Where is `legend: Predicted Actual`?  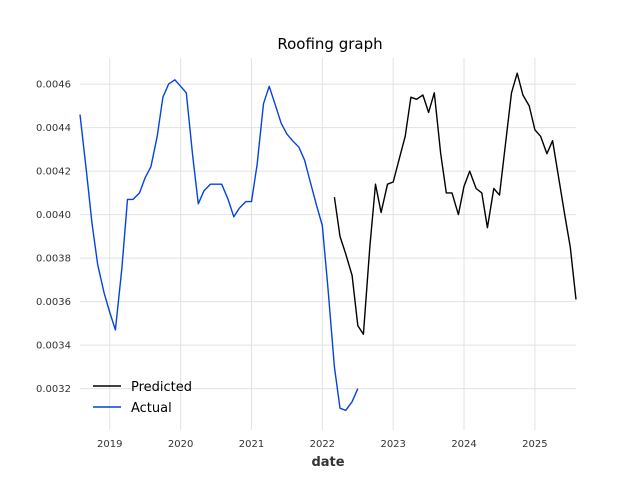
legend: Predicted Actual is located at coordinates (142, 398).